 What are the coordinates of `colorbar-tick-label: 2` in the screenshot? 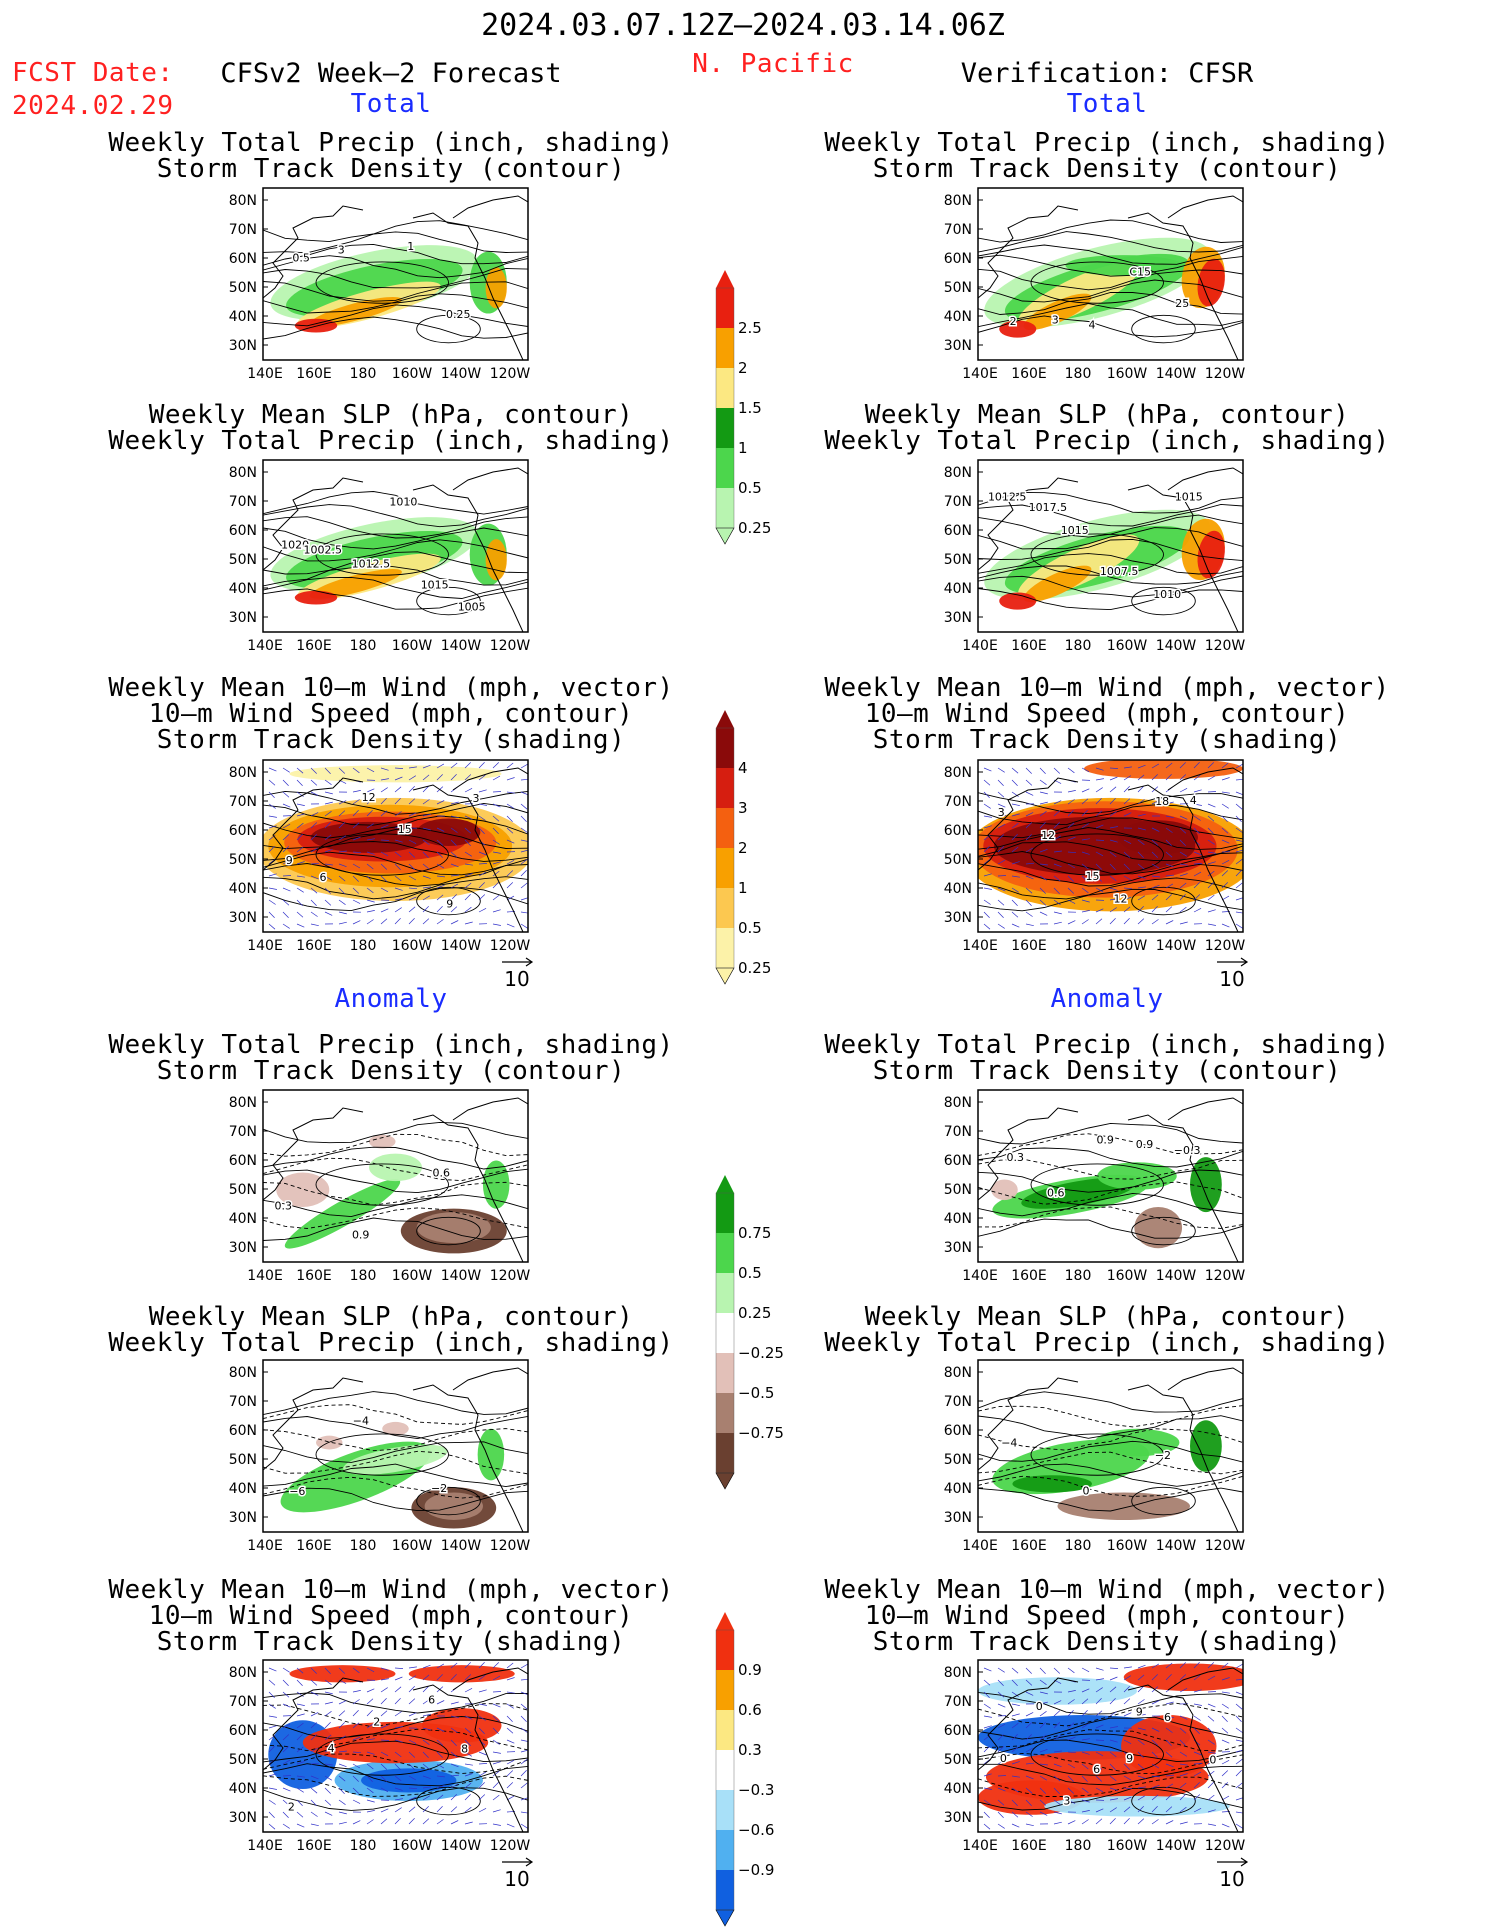 It's located at (743, 368).